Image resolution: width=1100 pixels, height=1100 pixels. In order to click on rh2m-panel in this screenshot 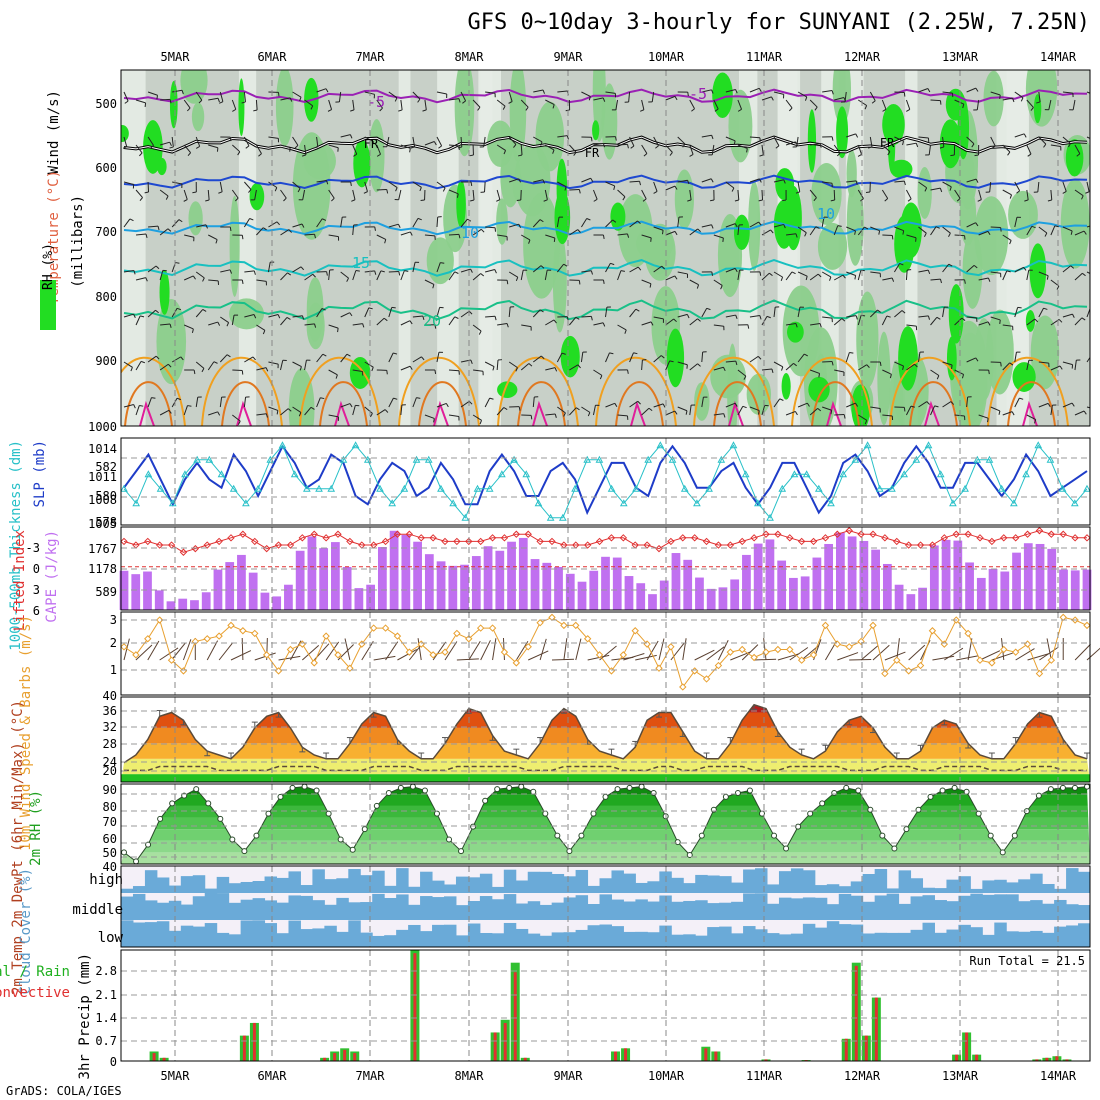, I will do `click(605, 824)`.